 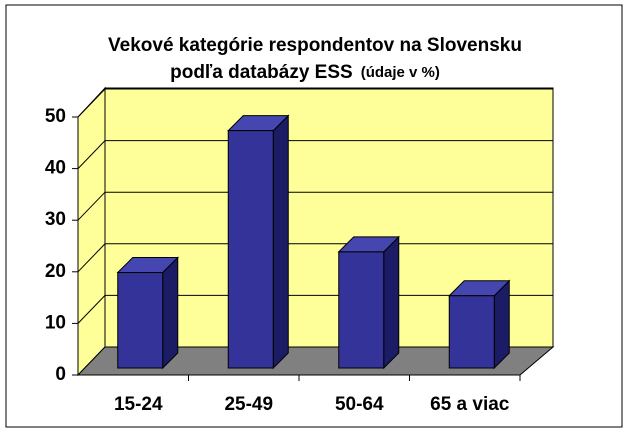 I want to click on y-tick-label: 30, so click(x=55, y=219).